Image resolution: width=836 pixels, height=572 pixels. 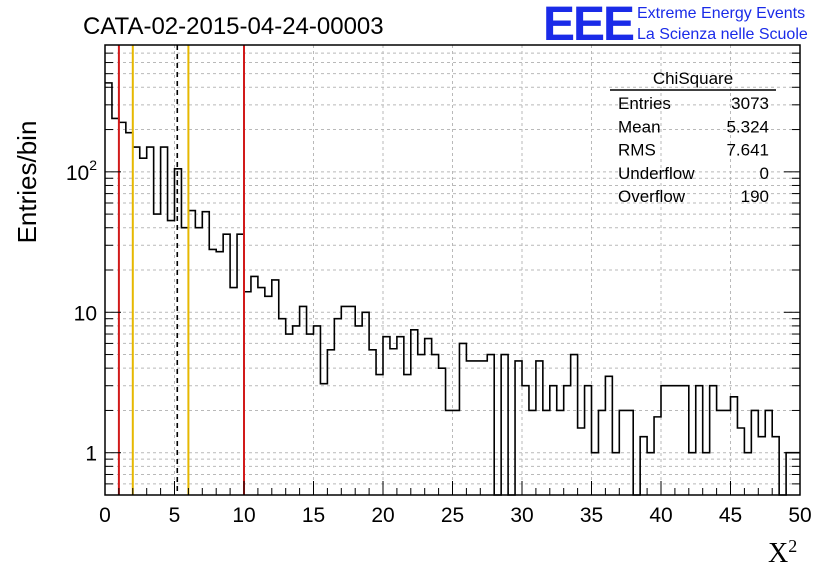 What do you see at coordinates (652, 196) in the screenshot?
I see `stats-row-label: Overflow` at bounding box center [652, 196].